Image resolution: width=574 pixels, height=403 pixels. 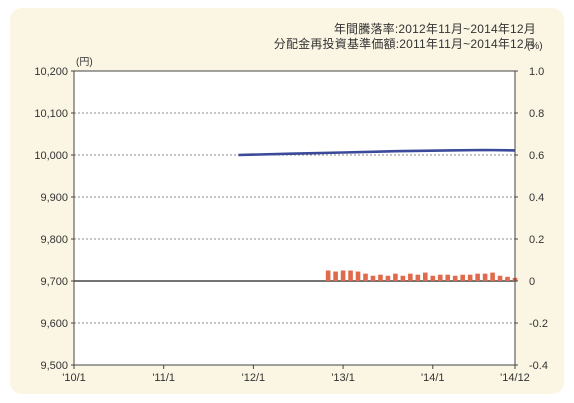 I want to click on left-axis-tick-label: 10,000, so click(x=51, y=156).